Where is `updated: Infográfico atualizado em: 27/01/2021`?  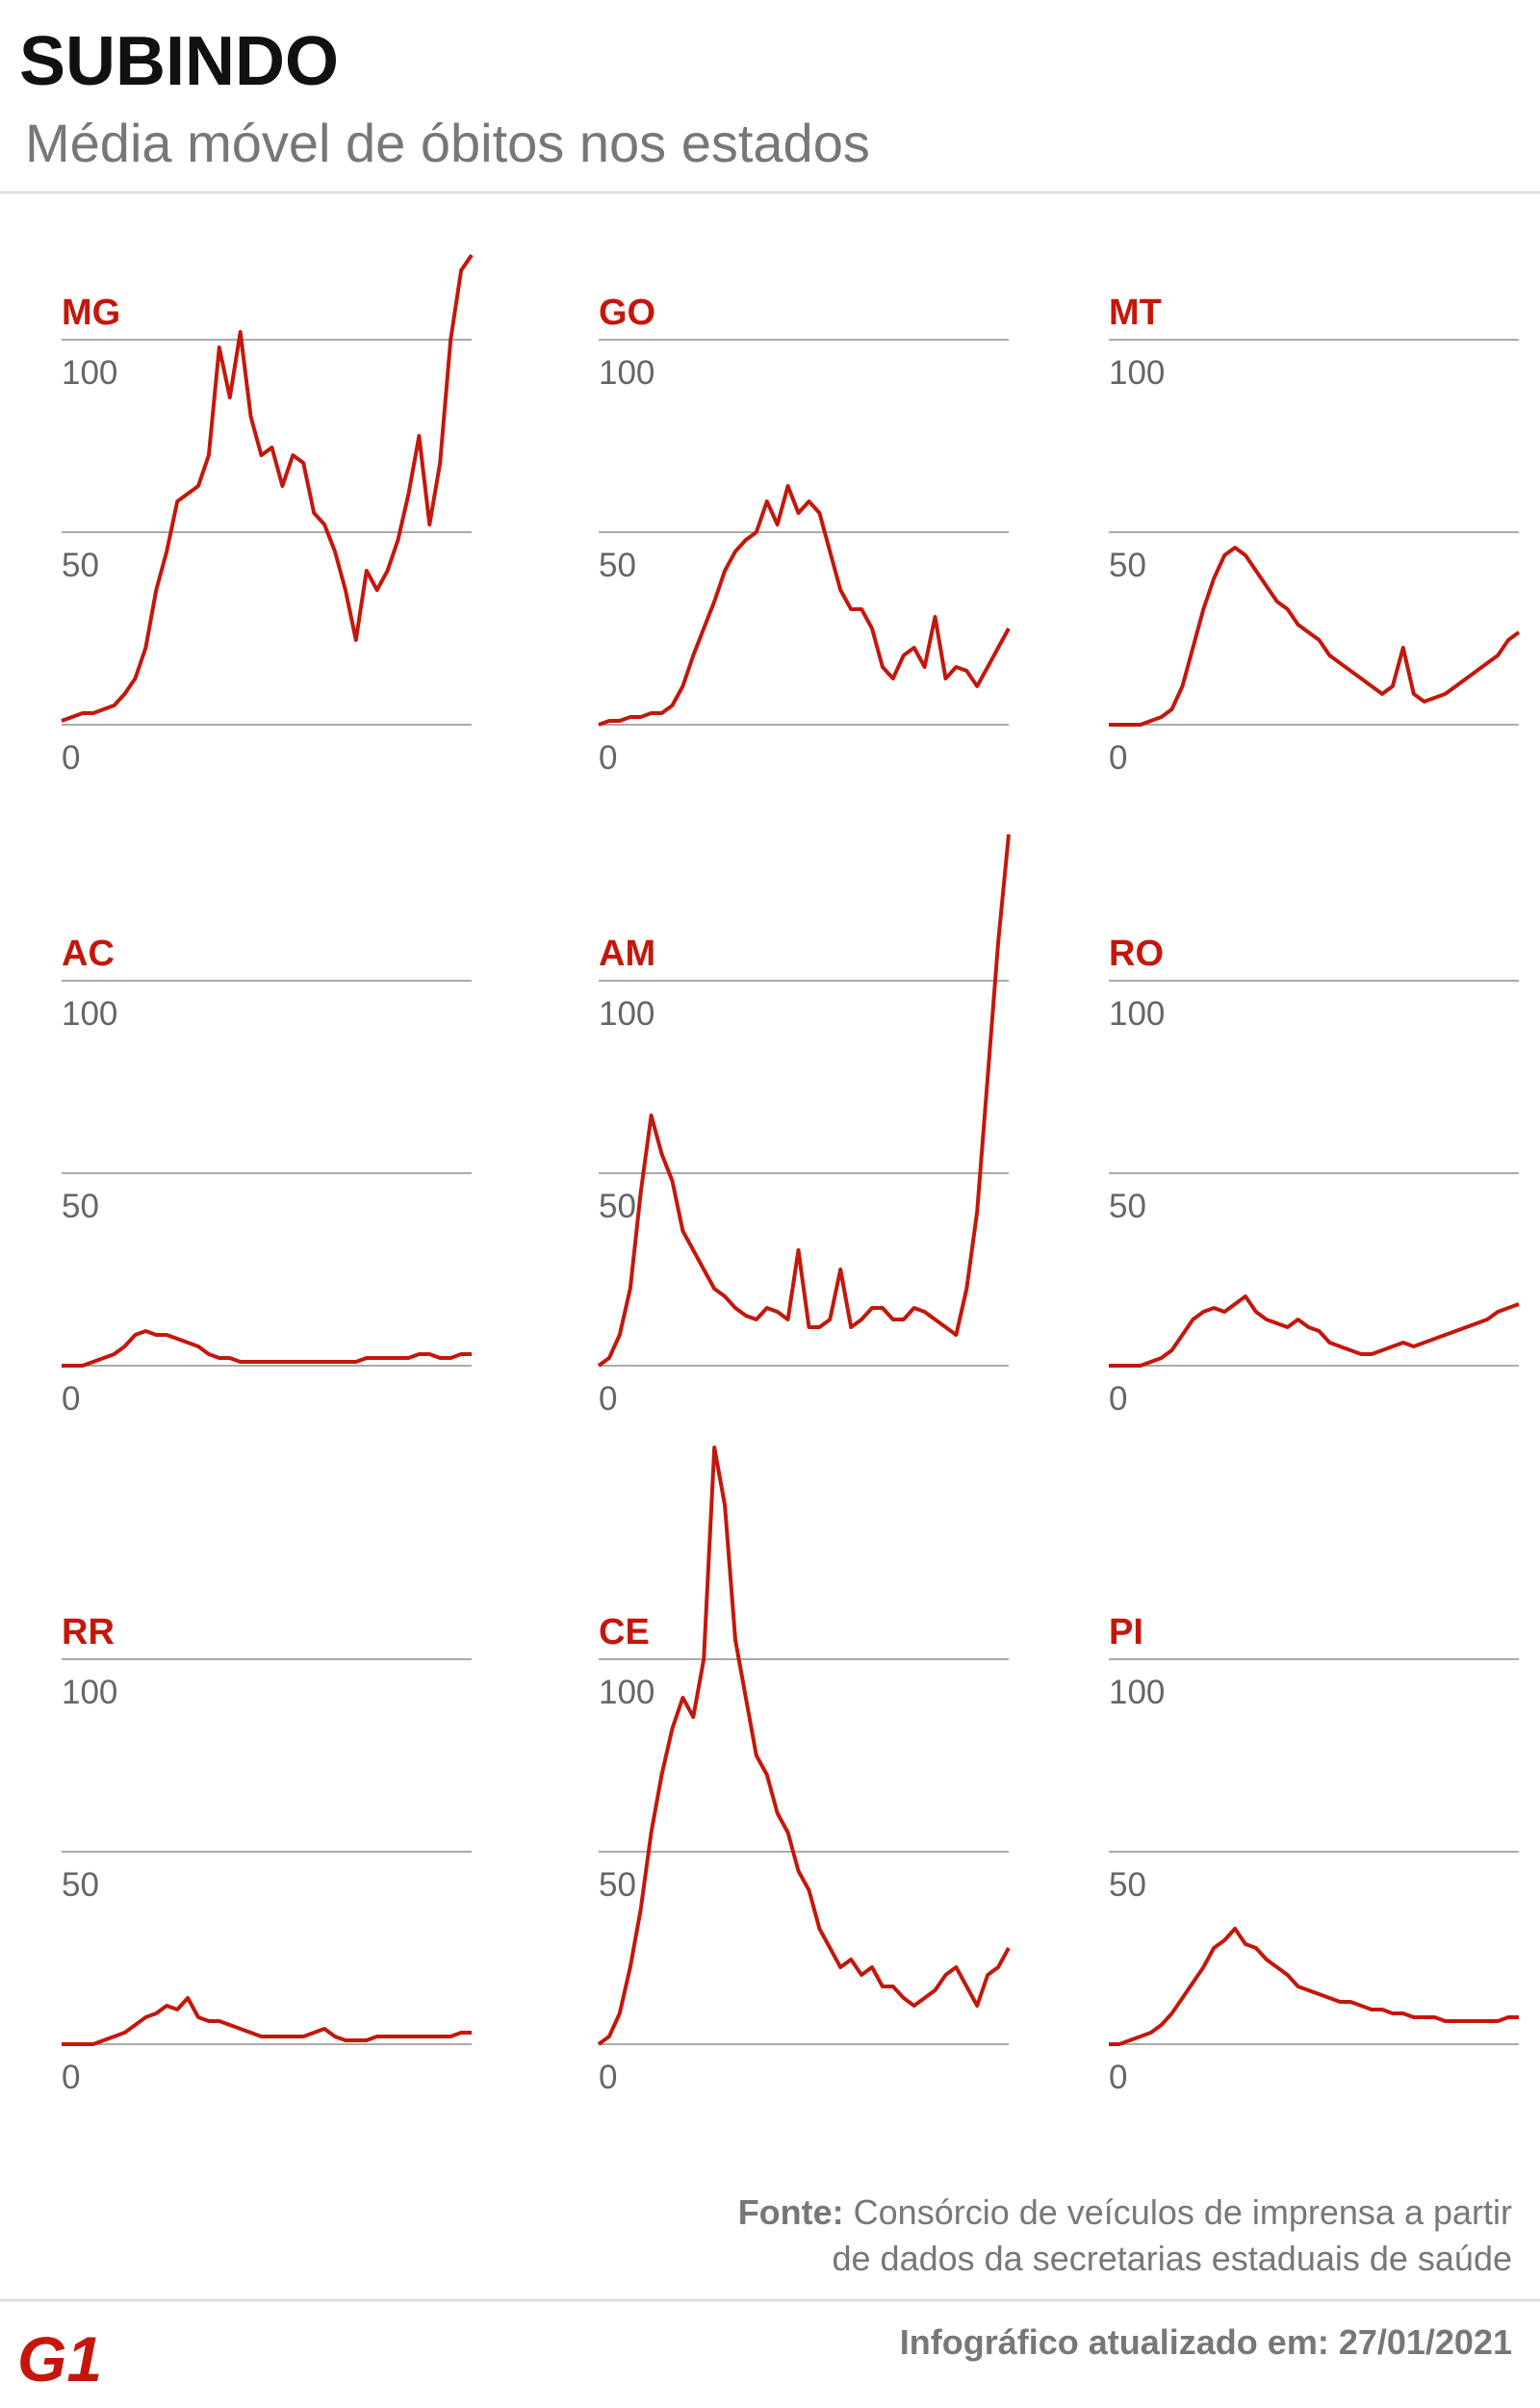
updated: Infográfico atualizado em: 27/01/2021 is located at coordinates (1206, 2342).